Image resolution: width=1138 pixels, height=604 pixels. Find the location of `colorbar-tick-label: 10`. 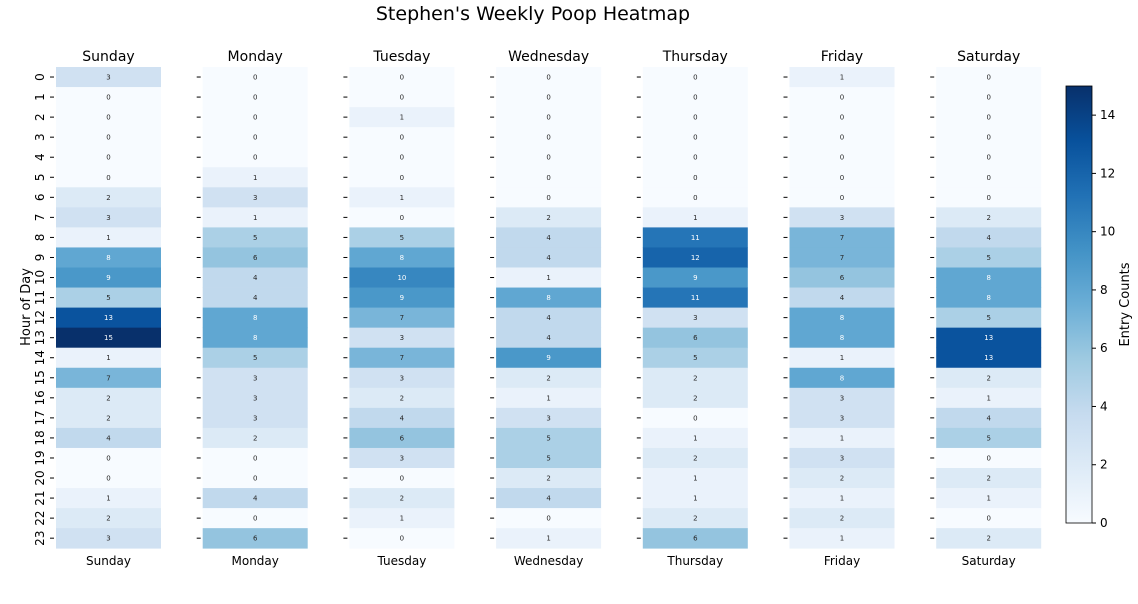

colorbar-tick-label: 10 is located at coordinates (1107, 232).